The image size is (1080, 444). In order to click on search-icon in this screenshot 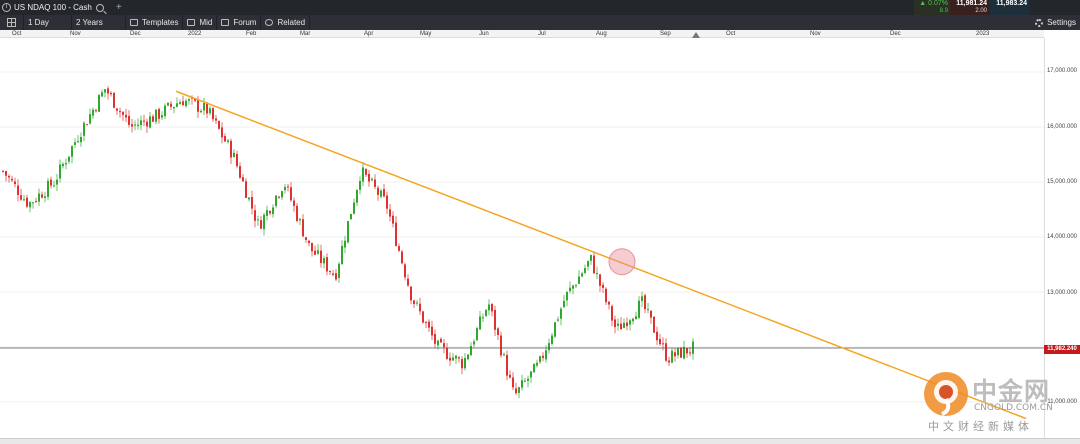, I will do `click(99, 7)`.